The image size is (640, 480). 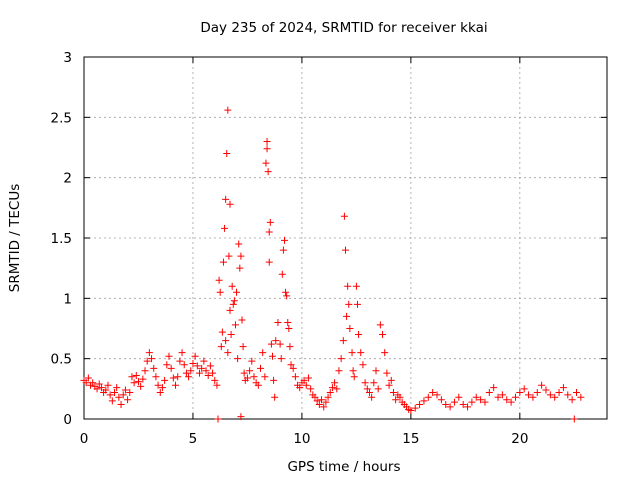 What do you see at coordinates (193, 439) in the screenshot?
I see `x-tick-label: 5` at bounding box center [193, 439].